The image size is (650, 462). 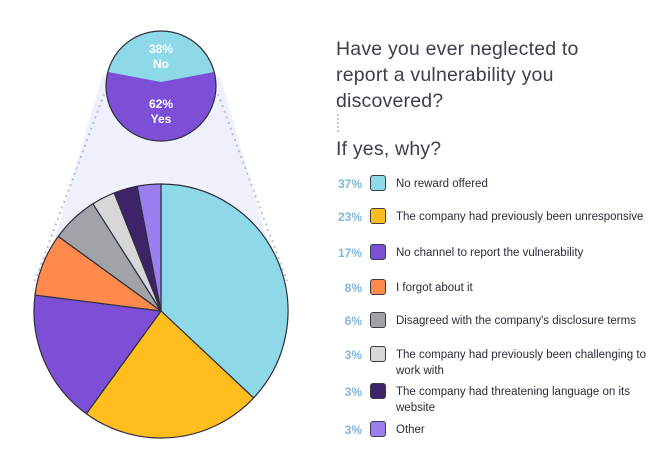 I want to click on legend-label: No channel to report the vulnerability, so click(x=490, y=253).